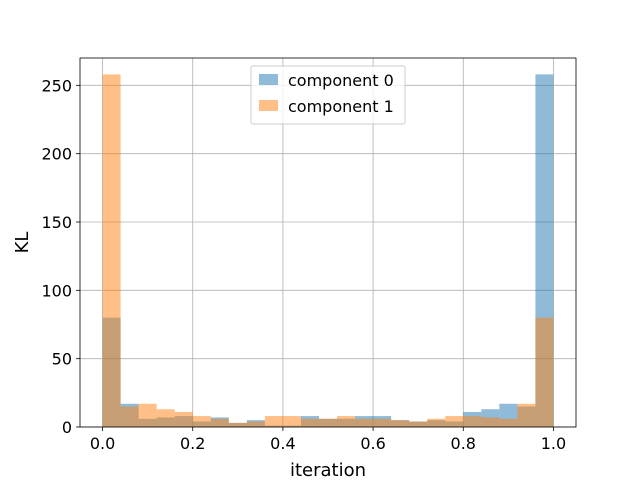 The width and height of the screenshot is (640, 484). Describe the element at coordinates (463, 443) in the screenshot. I see `x-tick-label: 0.8` at that location.